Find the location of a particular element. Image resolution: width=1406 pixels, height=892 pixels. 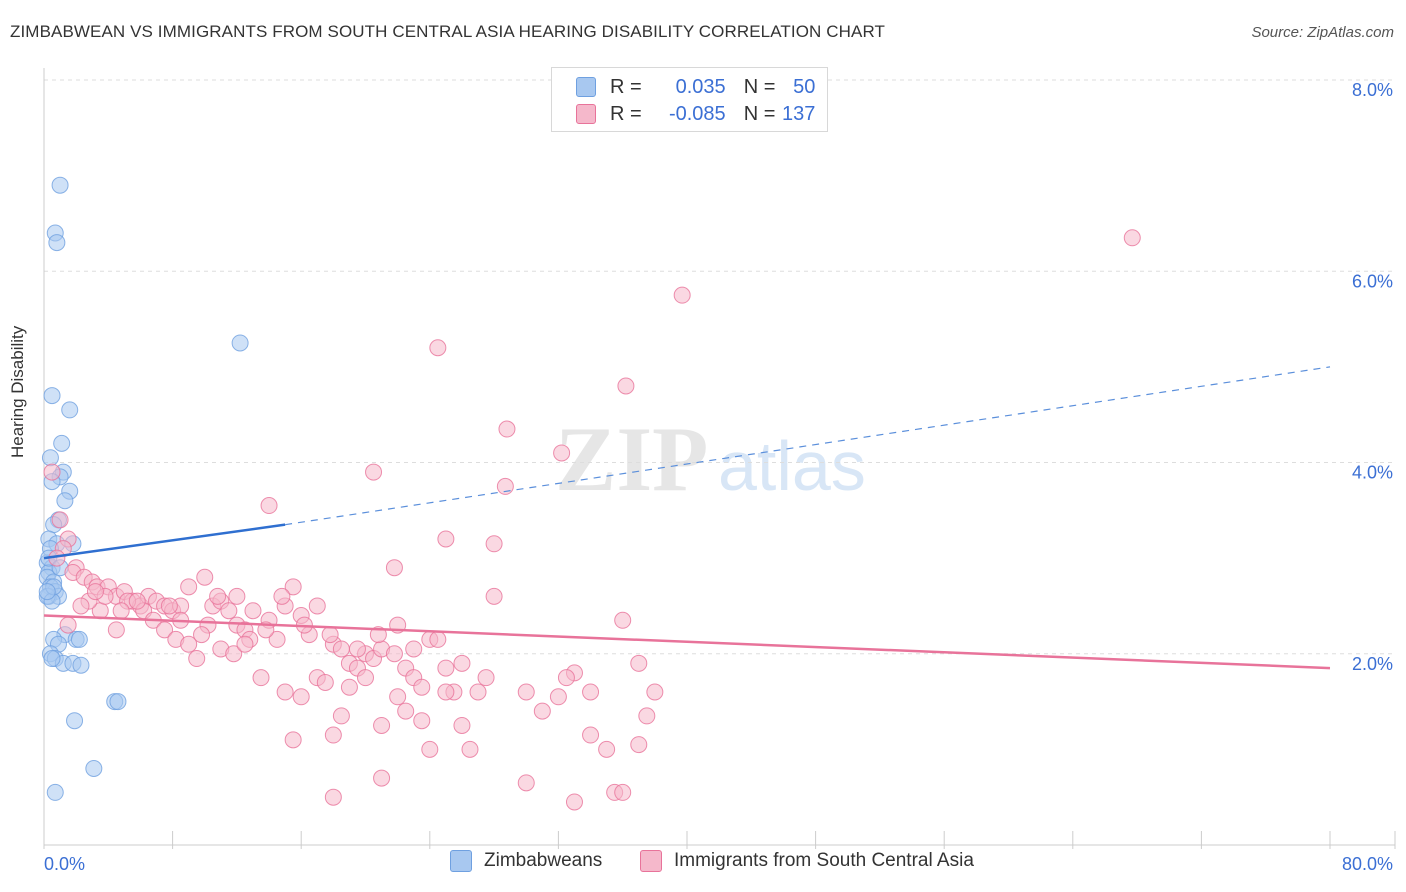

r-value: -0.085 is located at coordinates (697, 113).